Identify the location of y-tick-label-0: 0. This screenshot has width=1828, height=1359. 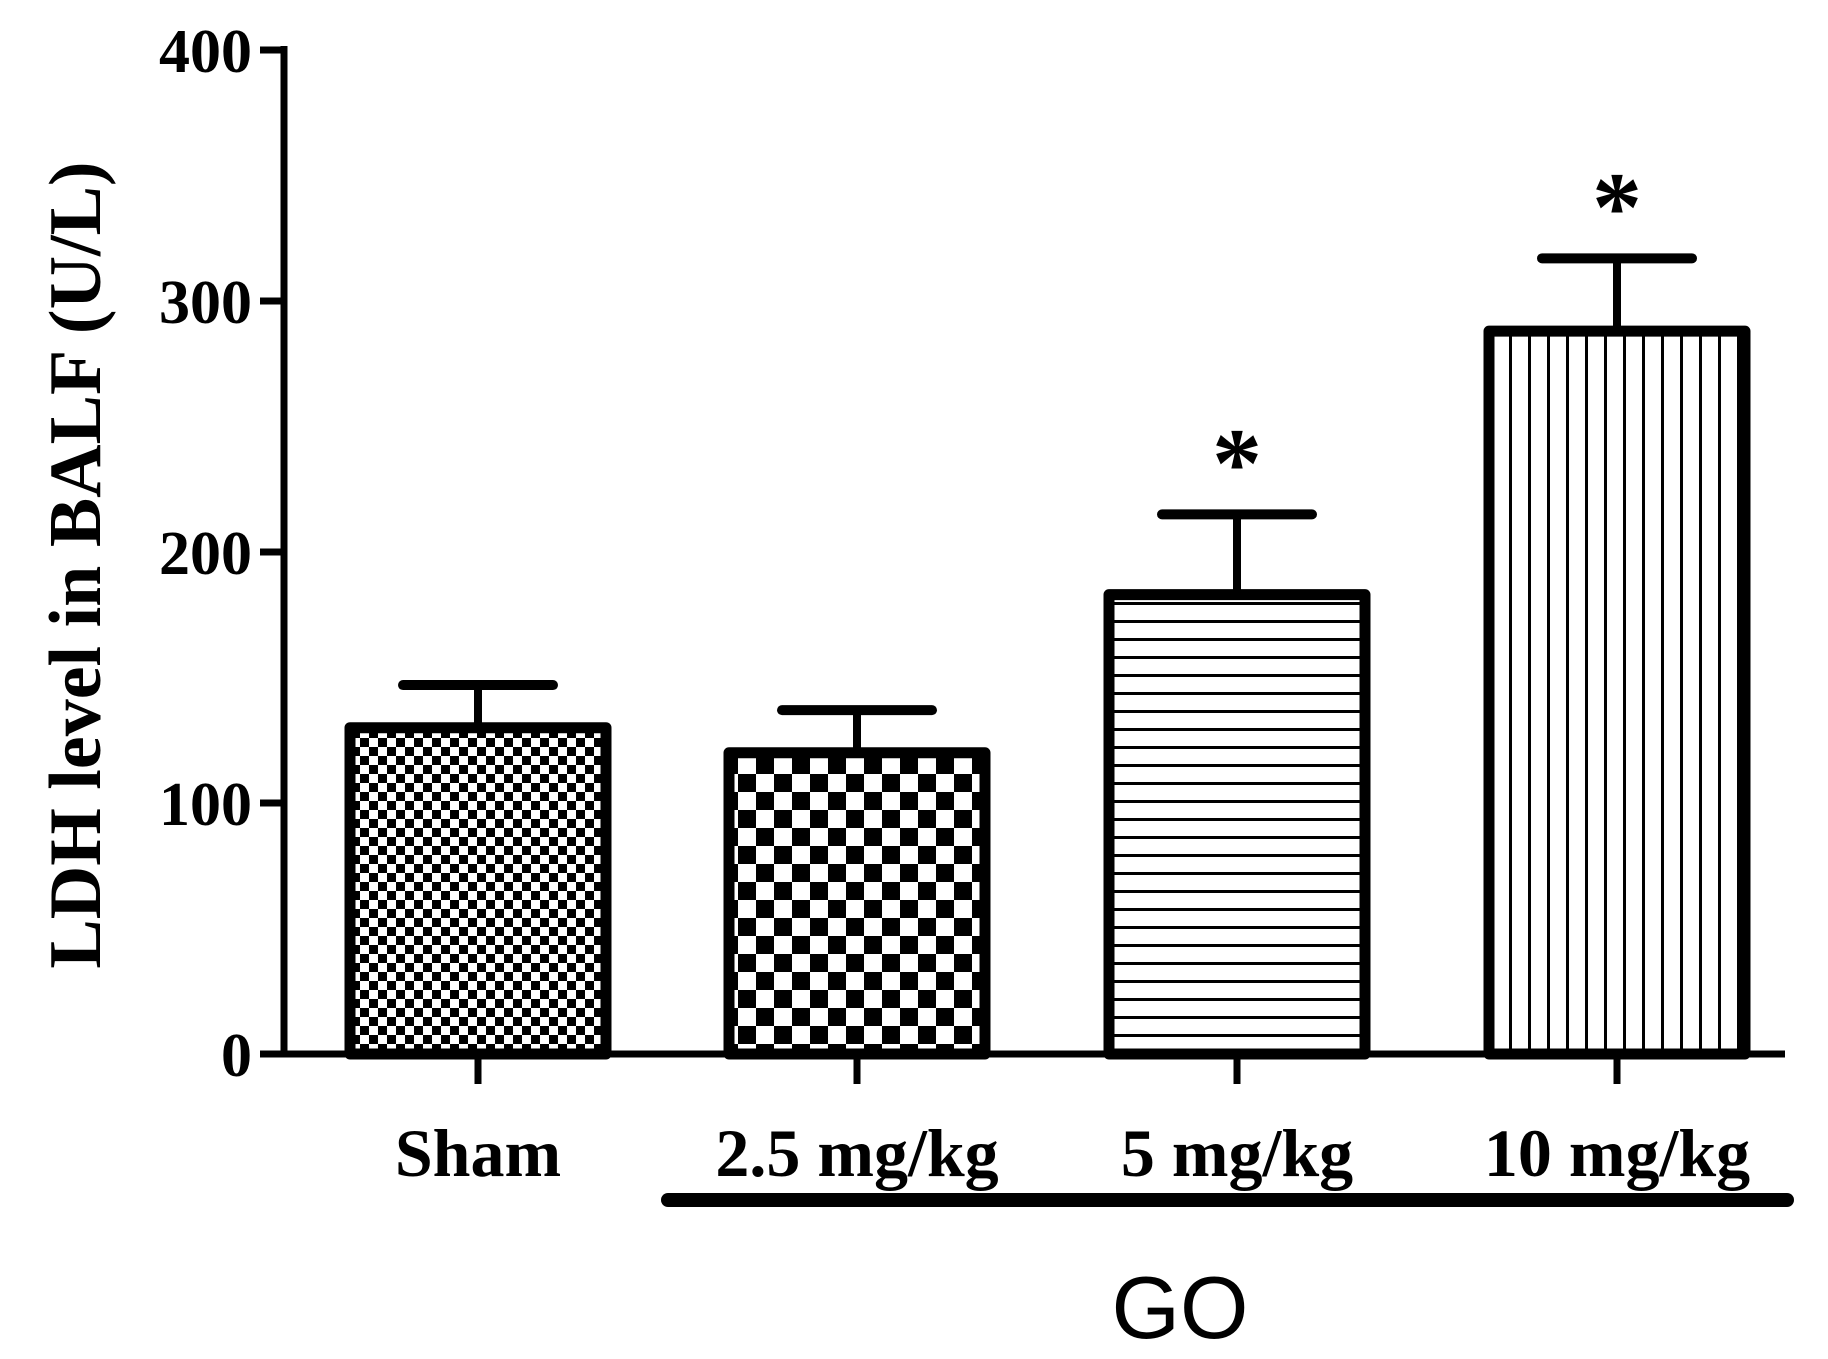
(236, 1056).